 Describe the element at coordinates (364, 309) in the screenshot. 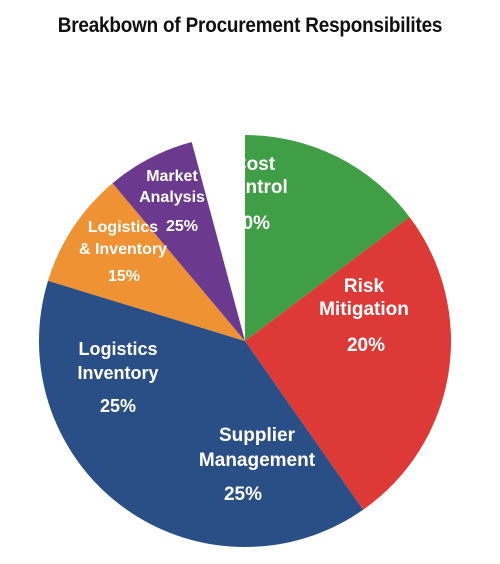

I see `slice-label: Mitigation` at that location.